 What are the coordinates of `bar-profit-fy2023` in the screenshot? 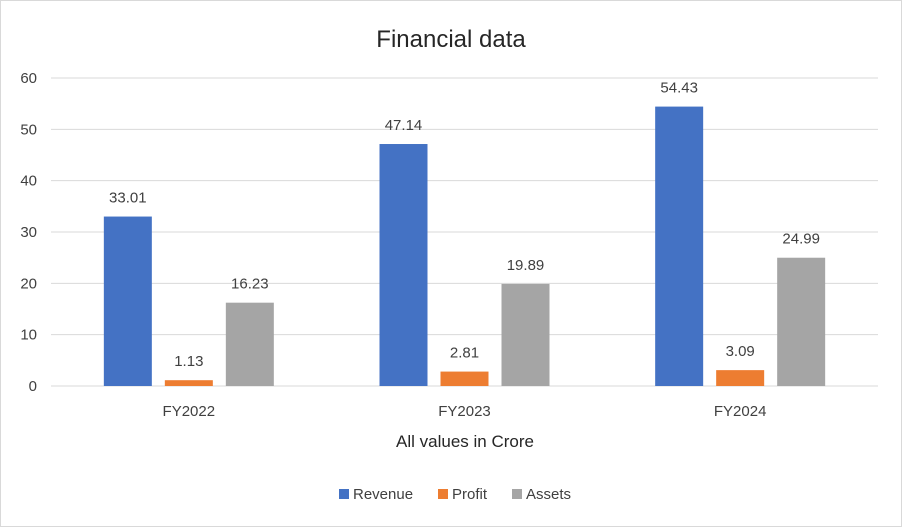 It's located at (464, 378).